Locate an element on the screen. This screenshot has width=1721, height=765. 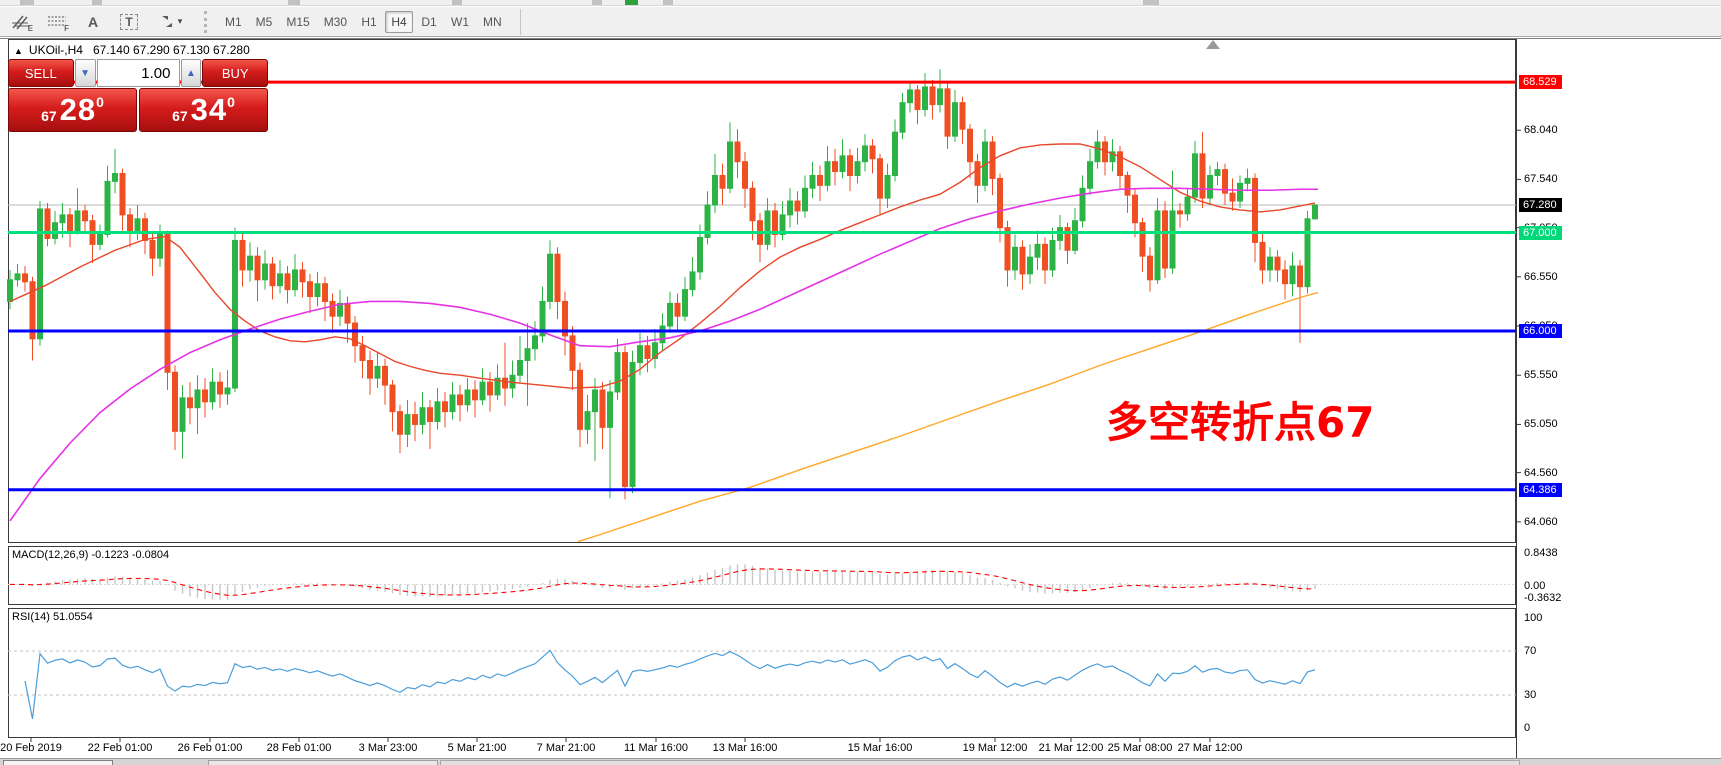
time-axis-label: 26 Feb 01:00 is located at coordinates (210, 748).